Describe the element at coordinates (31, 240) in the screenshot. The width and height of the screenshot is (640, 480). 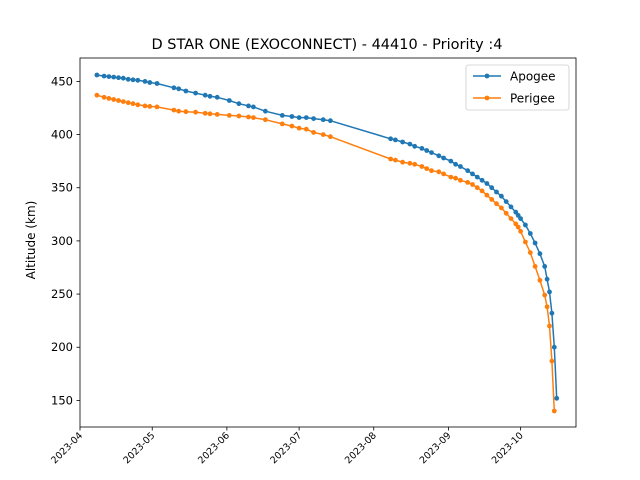
I see `y-axis-label: Altitude (km)` at that location.